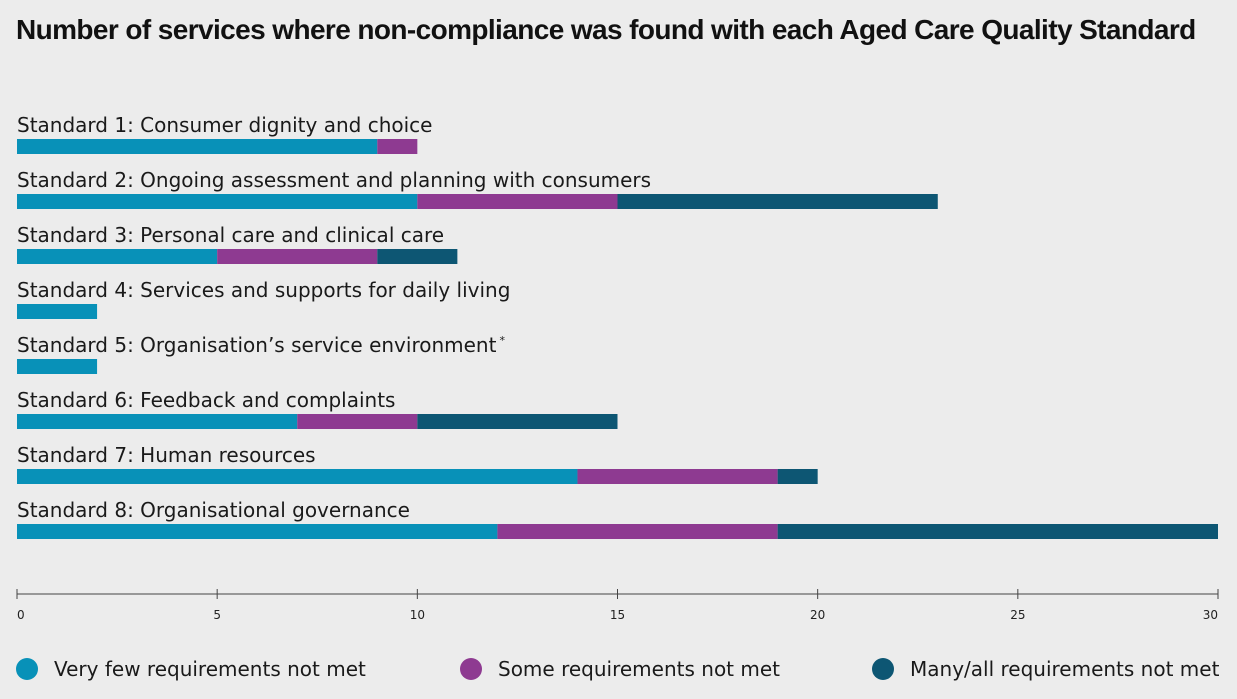 This screenshot has width=1237, height=699. What do you see at coordinates (417, 615) in the screenshot?
I see `x-tick-label-10: 10` at bounding box center [417, 615].